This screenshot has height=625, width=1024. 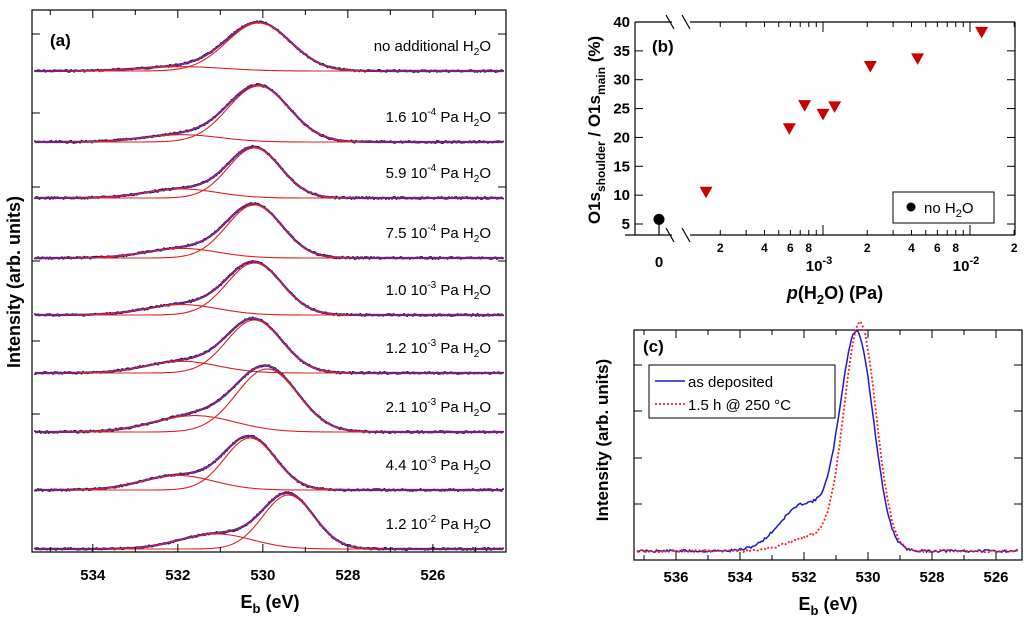 What do you see at coordinates (626, 224) in the screenshot?
I see `y-tick-label: 5` at bounding box center [626, 224].